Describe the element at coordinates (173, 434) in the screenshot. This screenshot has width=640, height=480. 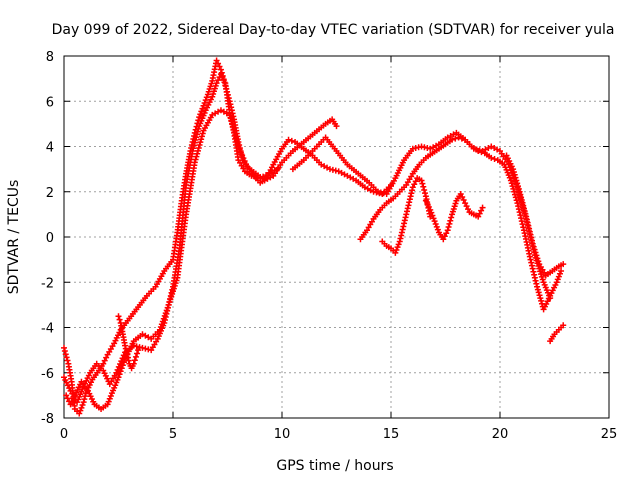
I see `x-tick-label: 5` at that location.